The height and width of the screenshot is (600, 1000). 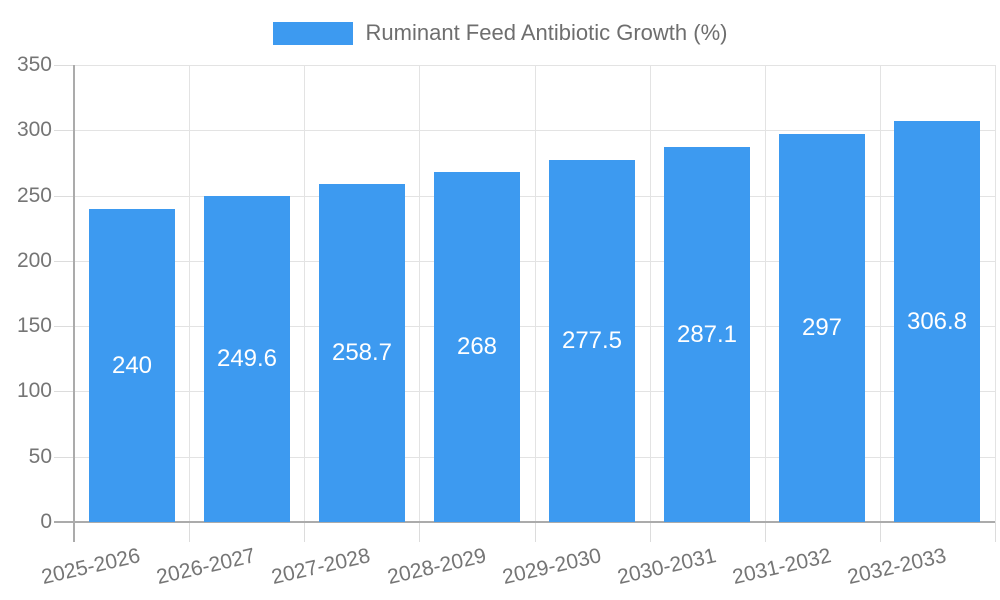 I want to click on y-axis-tick-label: 200, so click(x=34, y=260).